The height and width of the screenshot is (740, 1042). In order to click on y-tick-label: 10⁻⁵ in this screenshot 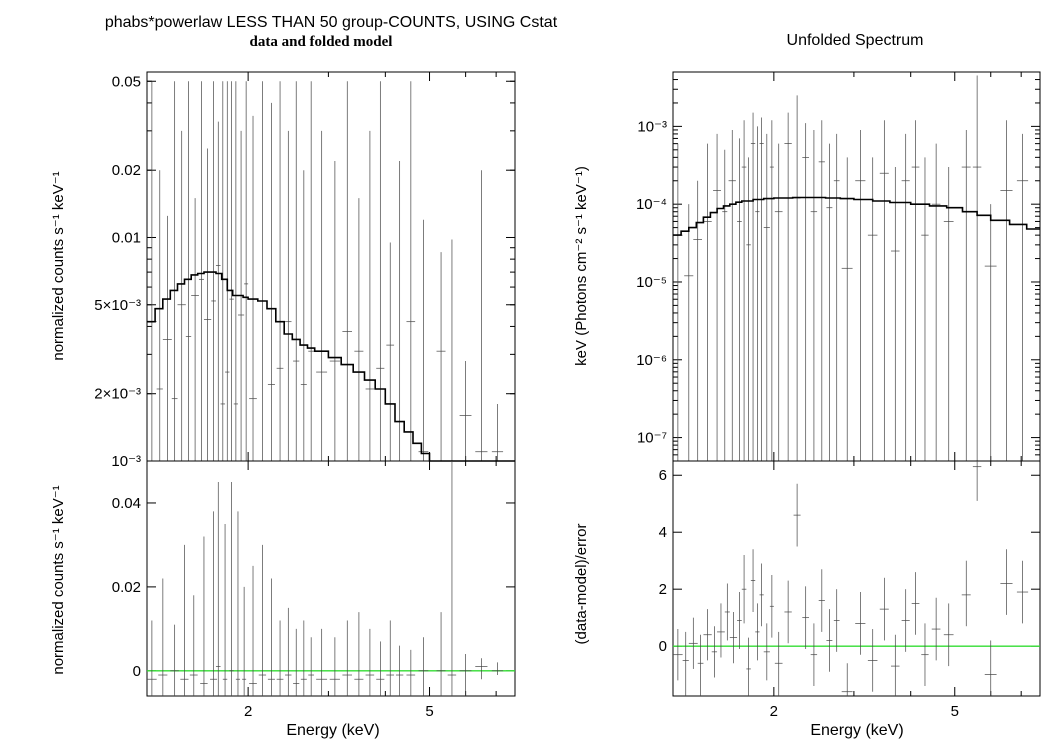, I will do `click(651, 282)`.